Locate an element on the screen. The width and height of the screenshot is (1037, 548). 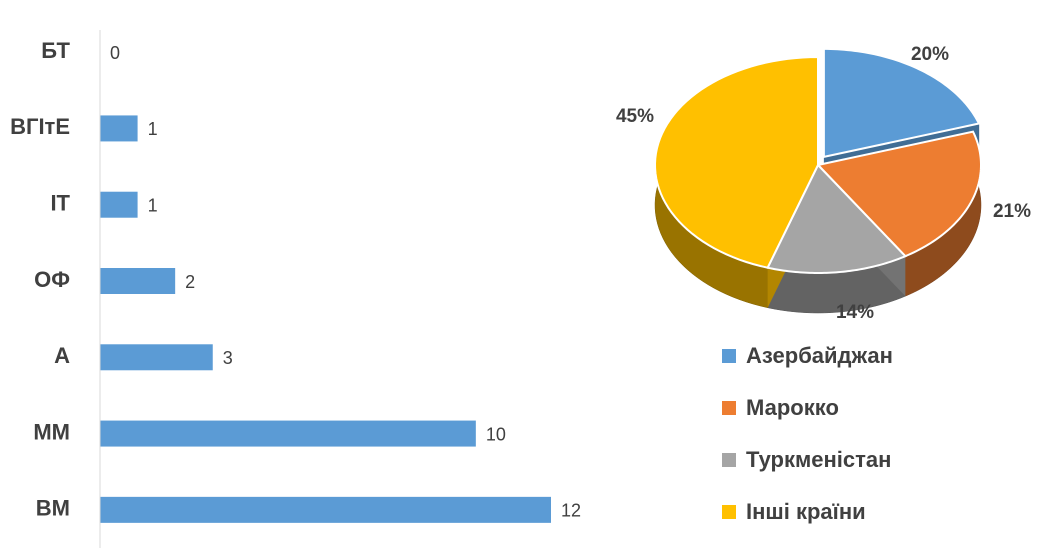
category-label: А is located at coordinates (62, 355).